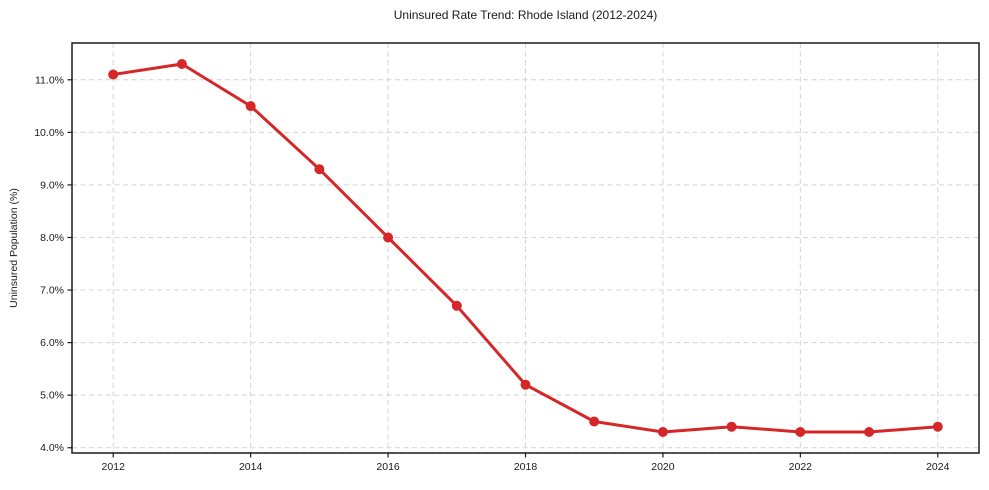 The height and width of the screenshot is (490, 989). Describe the element at coordinates (52, 343) in the screenshot. I see `y-tick-label: 6.0%` at that location.